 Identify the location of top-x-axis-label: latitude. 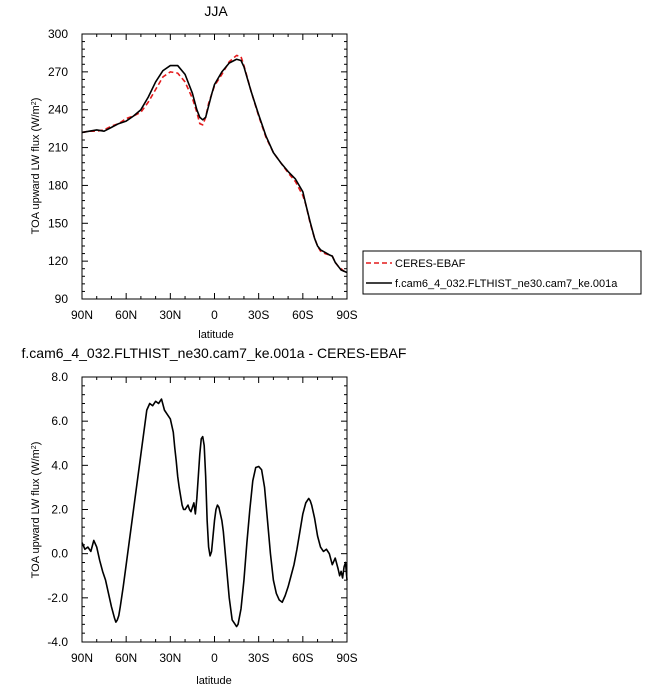
(215, 335).